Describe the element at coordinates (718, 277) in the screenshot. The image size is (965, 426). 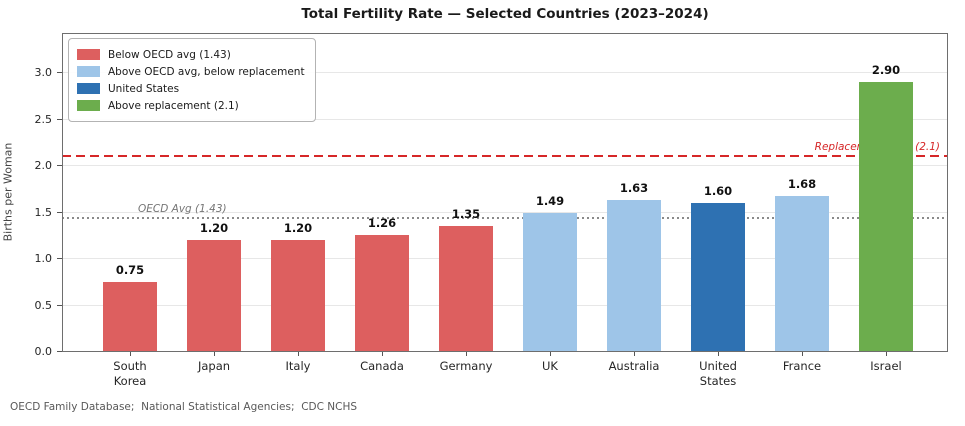
I see `bar-united-states` at that location.